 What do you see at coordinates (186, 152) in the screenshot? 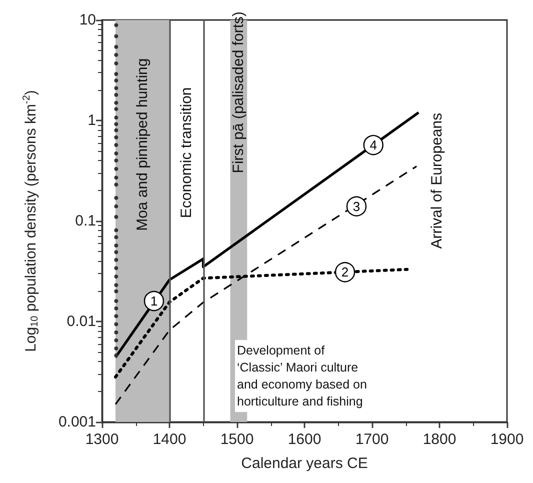
I see `ref-line-label: Economic transition` at bounding box center [186, 152].